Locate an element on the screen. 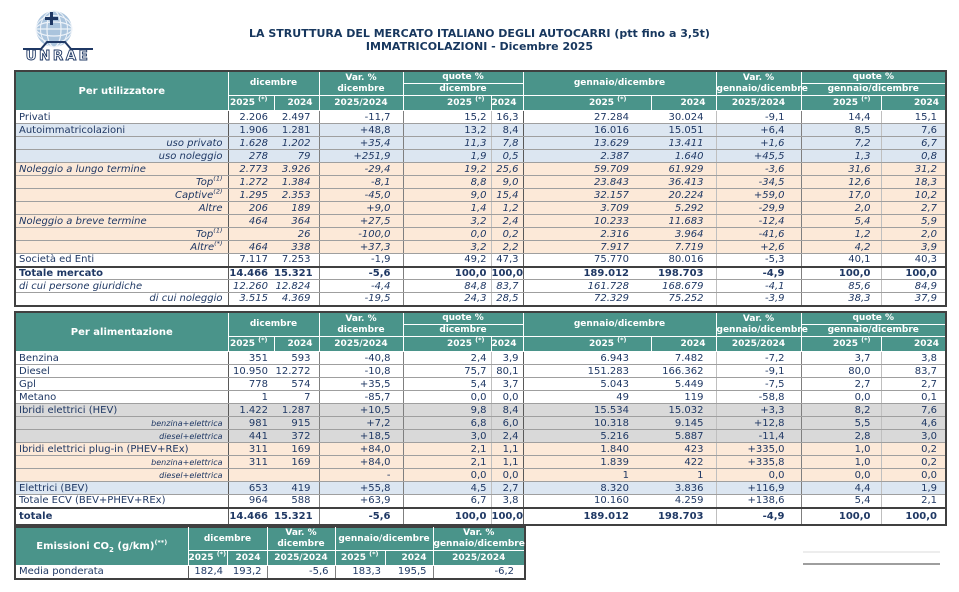 This screenshot has width=959, height=592. cell-value: 151.283 is located at coordinates (587, 371).